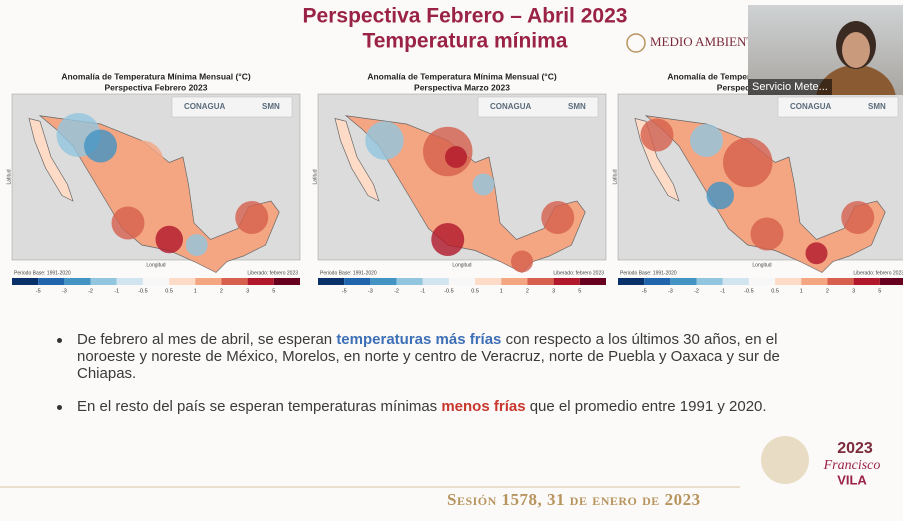  What do you see at coordinates (205, 106) in the screenshot?
I see `logo: CONAGUA` at bounding box center [205, 106].